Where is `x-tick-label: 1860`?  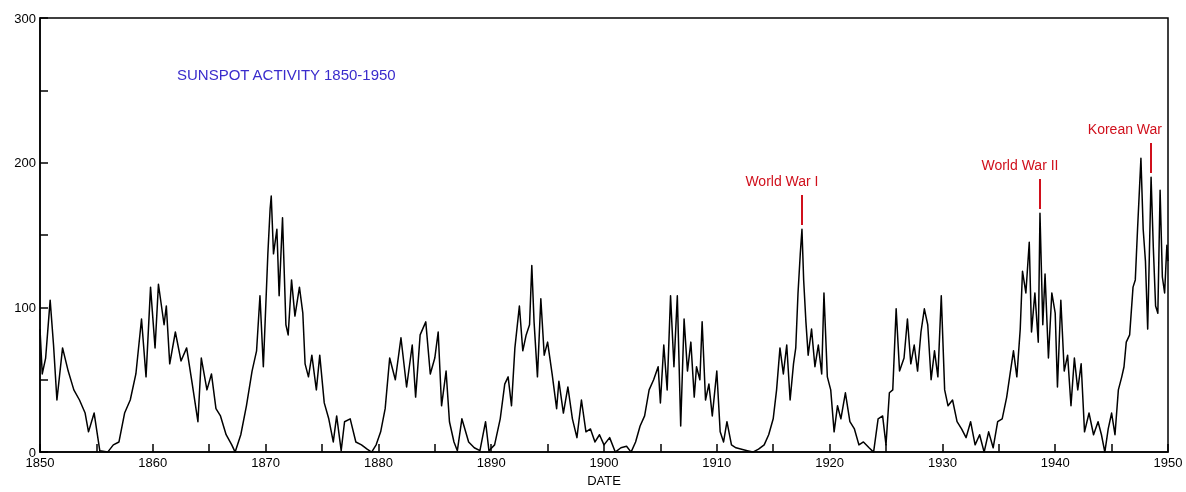
x-tick-label: 1860 is located at coordinates (153, 463).